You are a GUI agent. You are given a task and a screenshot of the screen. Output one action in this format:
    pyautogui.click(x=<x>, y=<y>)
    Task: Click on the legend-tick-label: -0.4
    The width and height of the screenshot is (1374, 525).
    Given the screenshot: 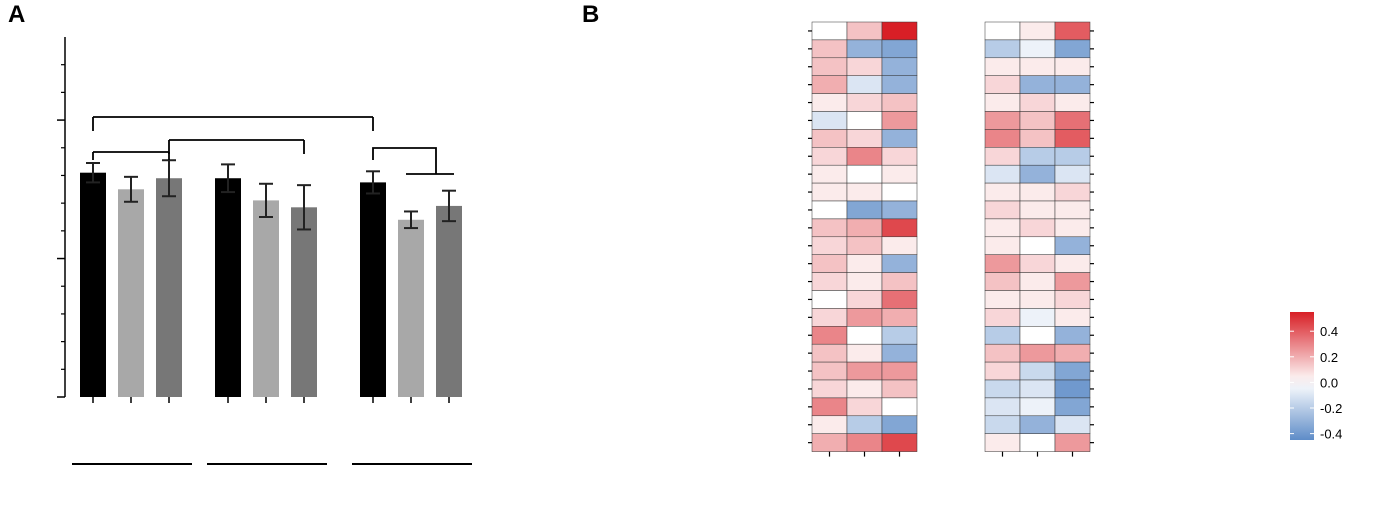 What is the action you would take?
    pyautogui.click(x=1331, y=434)
    